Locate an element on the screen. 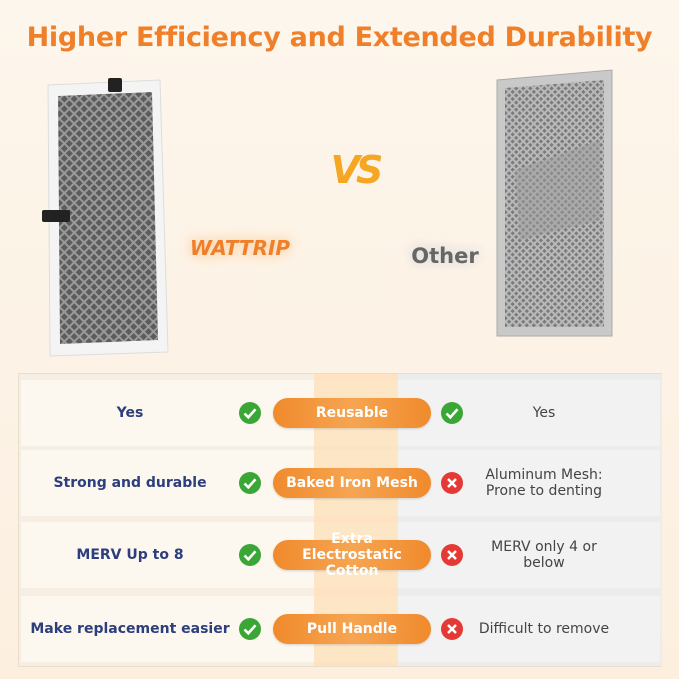  brand-label: WATTRIP is located at coordinates (240, 248).